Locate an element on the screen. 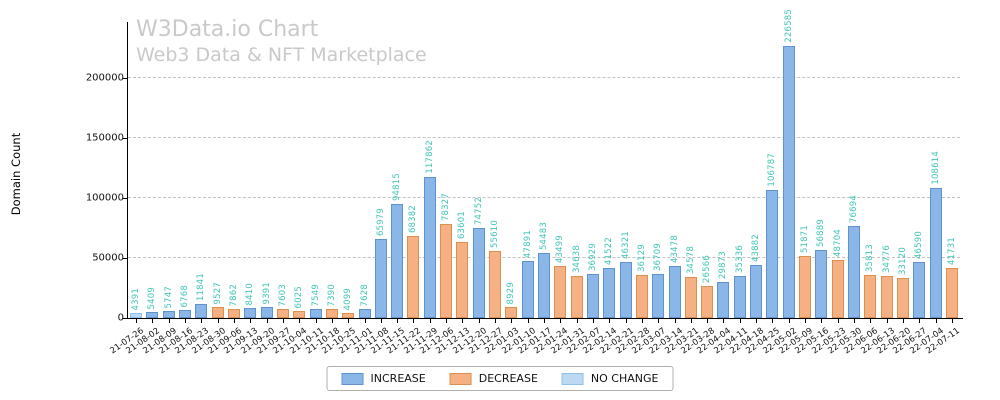 This screenshot has width=1000, height=400. bar-value-label: 8410 is located at coordinates (250, 293).